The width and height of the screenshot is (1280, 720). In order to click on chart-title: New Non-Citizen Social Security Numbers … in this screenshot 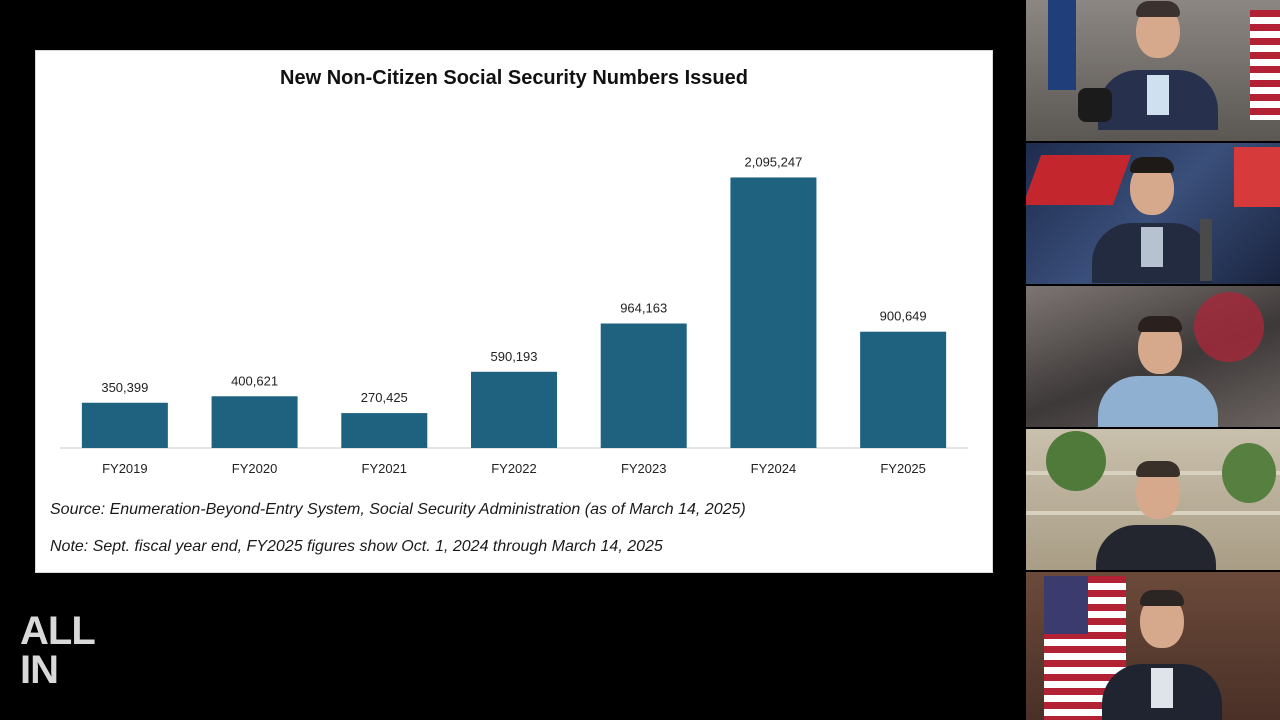, I will do `click(514, 78)`.